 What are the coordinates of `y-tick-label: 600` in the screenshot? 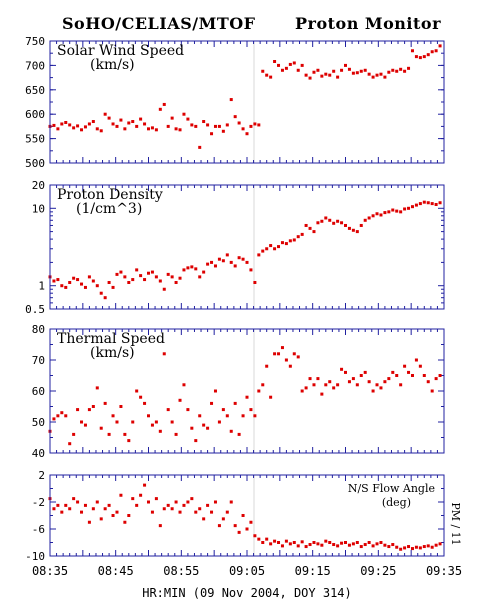 It's located at (35, 114).